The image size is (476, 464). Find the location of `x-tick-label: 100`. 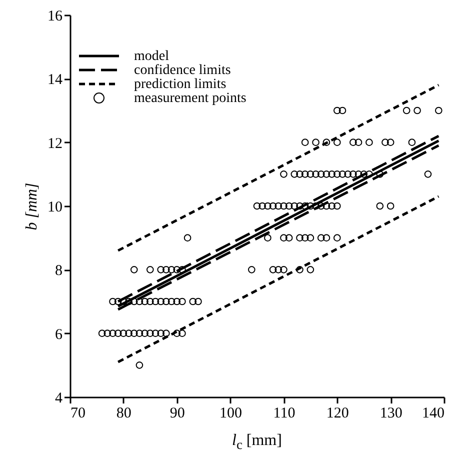

x-tick-label: 100 is located at coordinates (231, 414).